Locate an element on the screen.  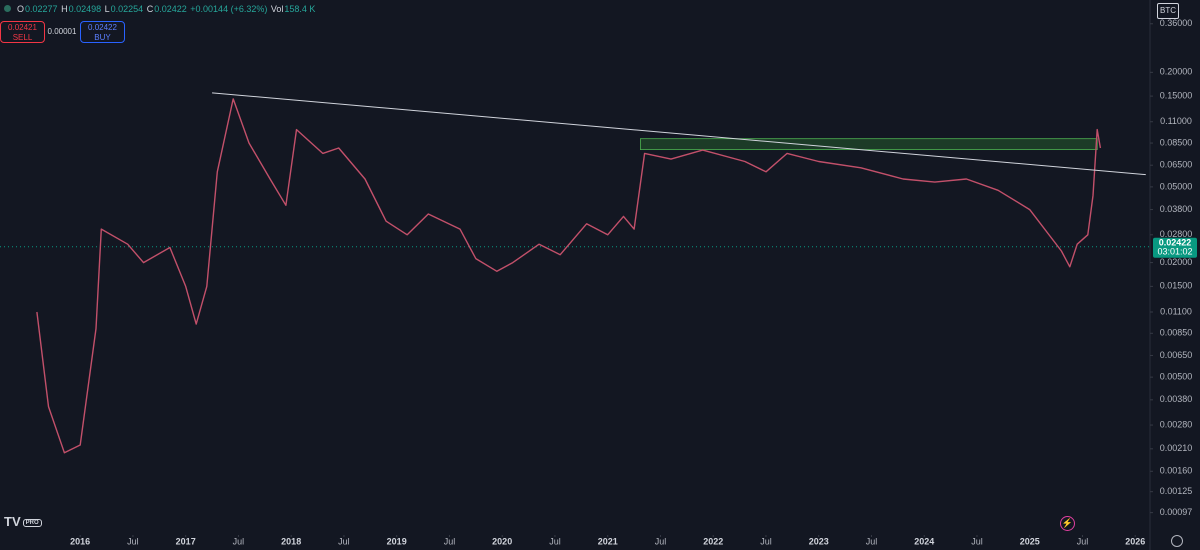
y-tick-label: 0.00650 is located at coordinates (1176, 355).